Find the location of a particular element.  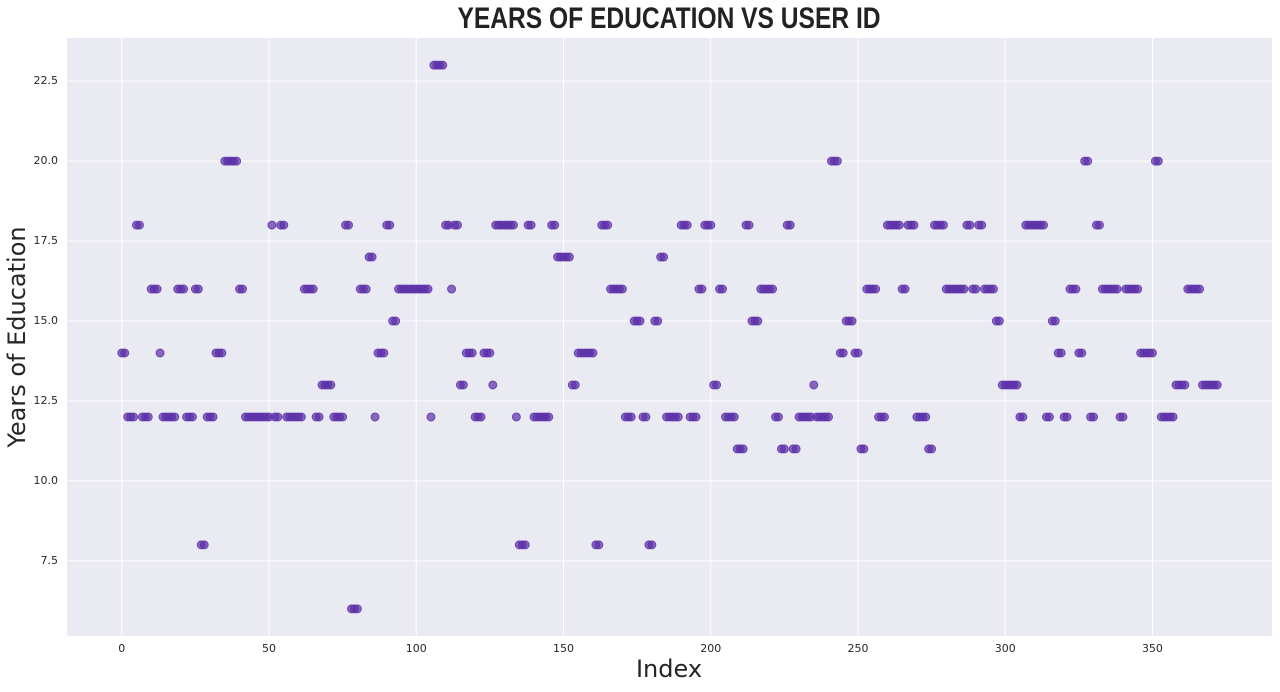

y-tick-label: 22.5 is located at coordinates (46, 80).